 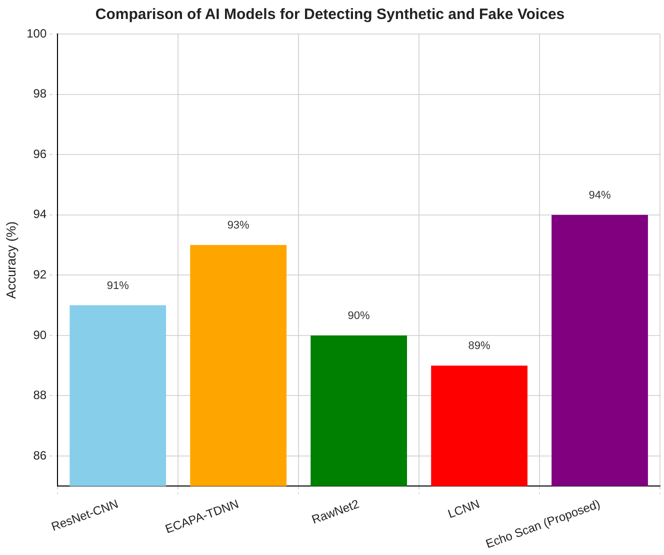 What do you see at coordinates (40, 214) in the screenshot?
I see `y-tick-label: 94` at bounding box center [40, 214].